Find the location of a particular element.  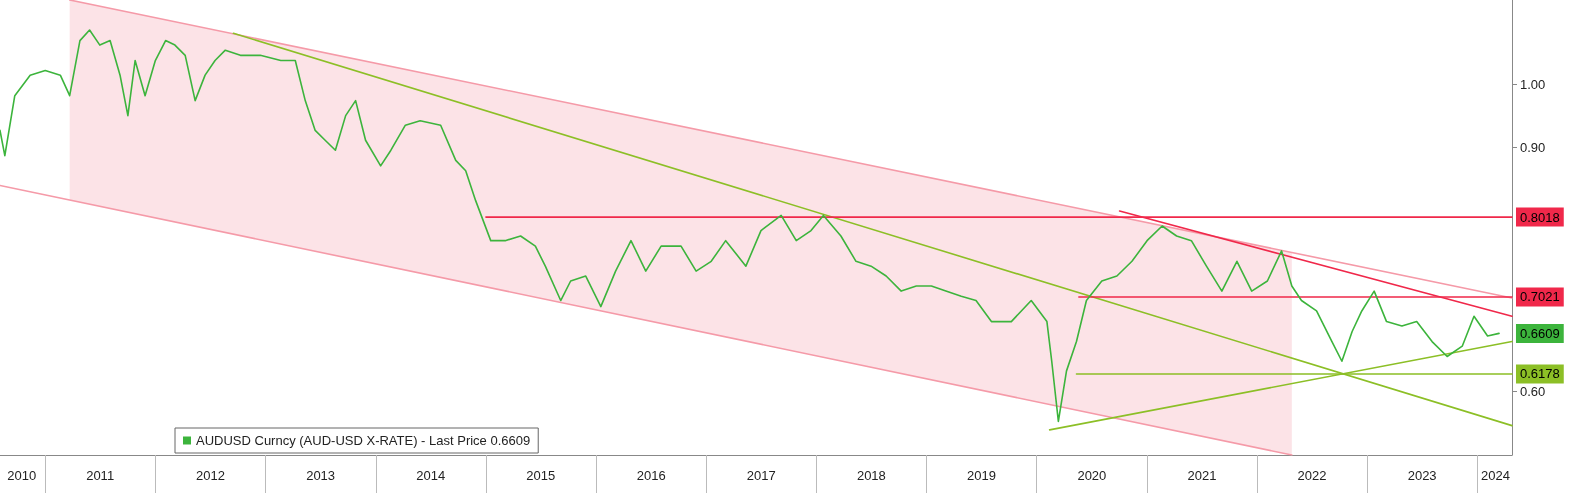

data-label: 0.7021 is located at coordinates (1540, 297).